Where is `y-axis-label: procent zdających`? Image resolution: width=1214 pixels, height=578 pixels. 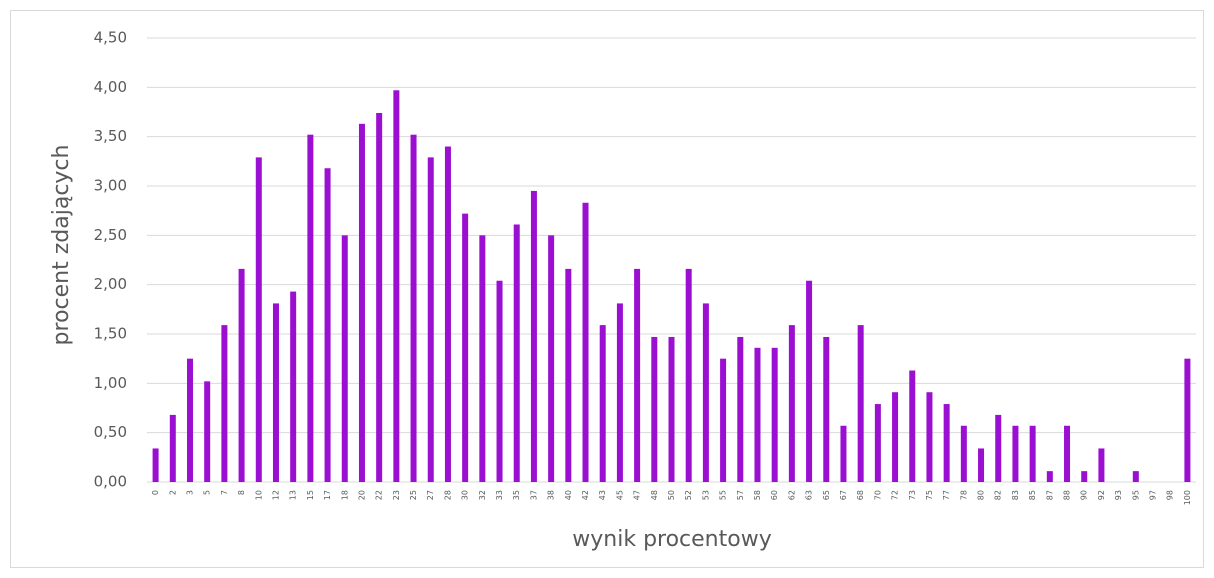
y-axis-label: procent zdających is located at coordinates (61, 245).